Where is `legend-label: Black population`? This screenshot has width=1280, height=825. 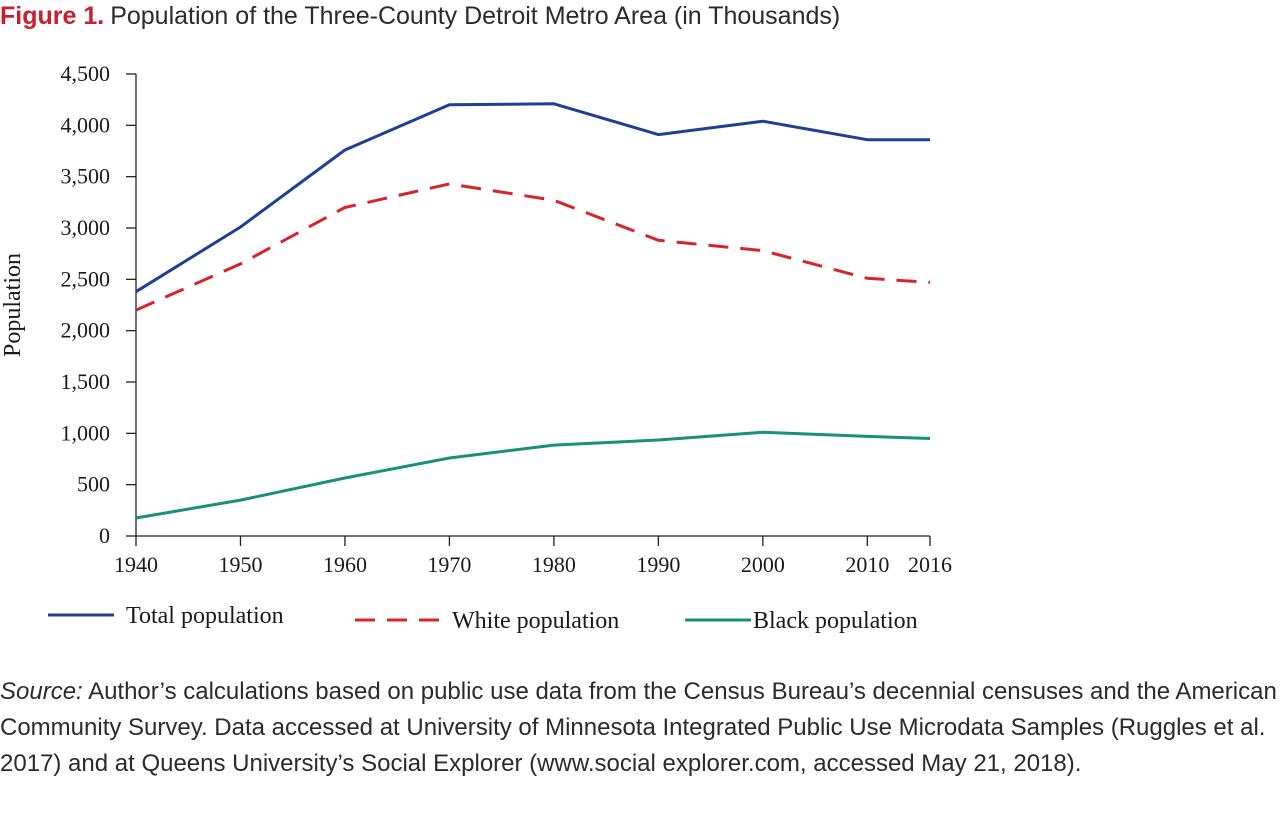 legend-label: Black population is located at coordinates (835, 621).